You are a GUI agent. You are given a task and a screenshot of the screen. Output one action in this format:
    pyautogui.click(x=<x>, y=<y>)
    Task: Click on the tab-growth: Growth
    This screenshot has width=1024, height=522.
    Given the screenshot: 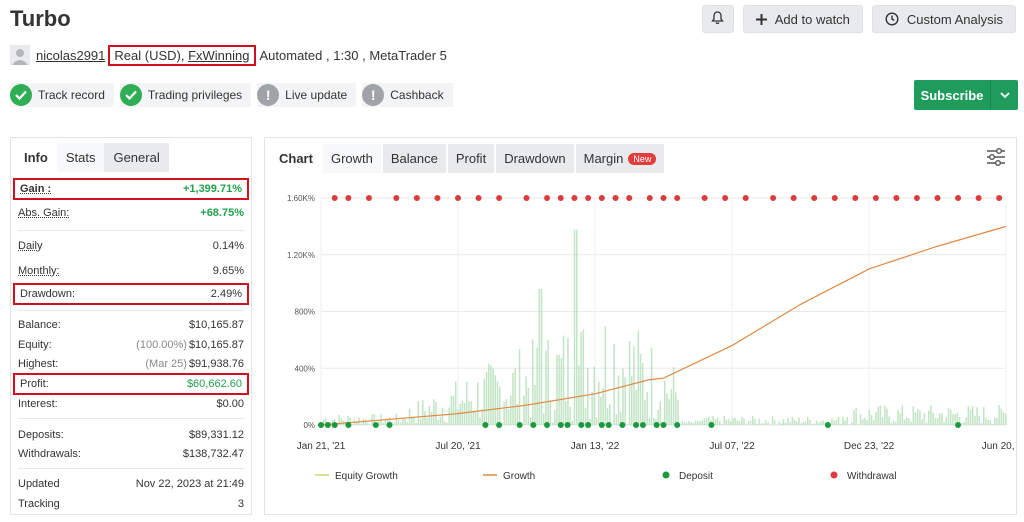 What is the action you would take?
    pyautogui.click(x=351, y=158)
    